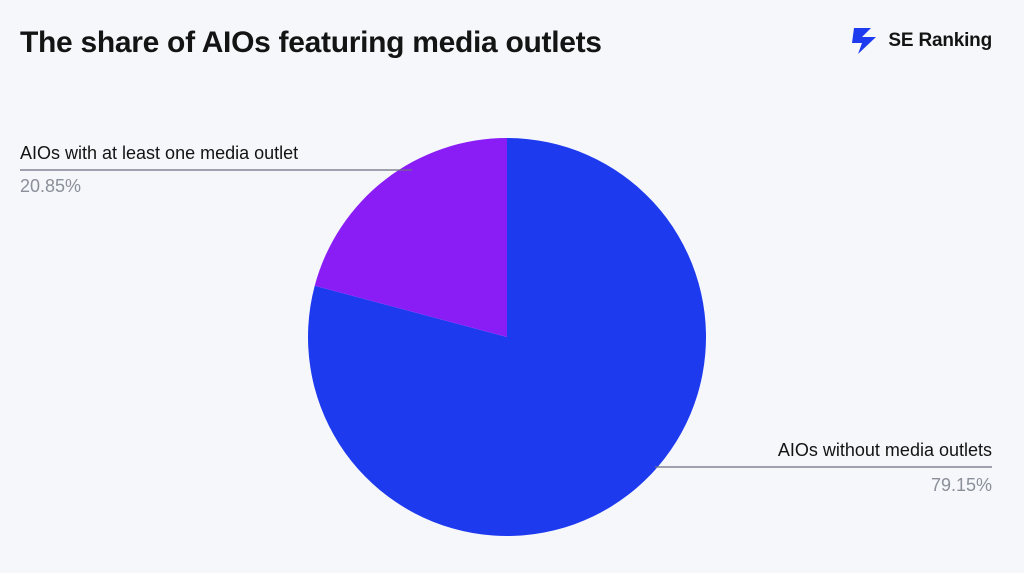 Image resolution: width=1024 pixels, height=573 pixels. What do you see at coordinates (51, 186) in the screenshot?
I see `slice-label-media-value: 20.85%` at bounding box center [51, 186].